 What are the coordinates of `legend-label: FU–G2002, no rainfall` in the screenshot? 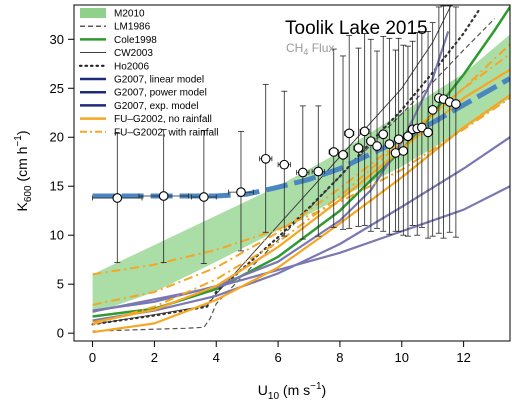 It's located at (163, 119).